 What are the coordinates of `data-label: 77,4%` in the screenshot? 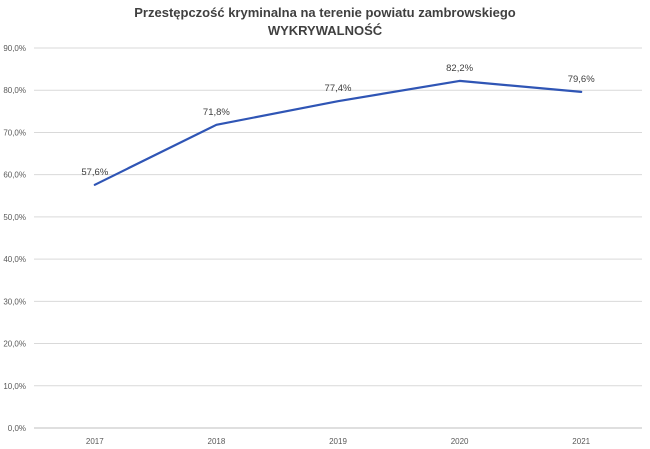 It's located at (338, 88).